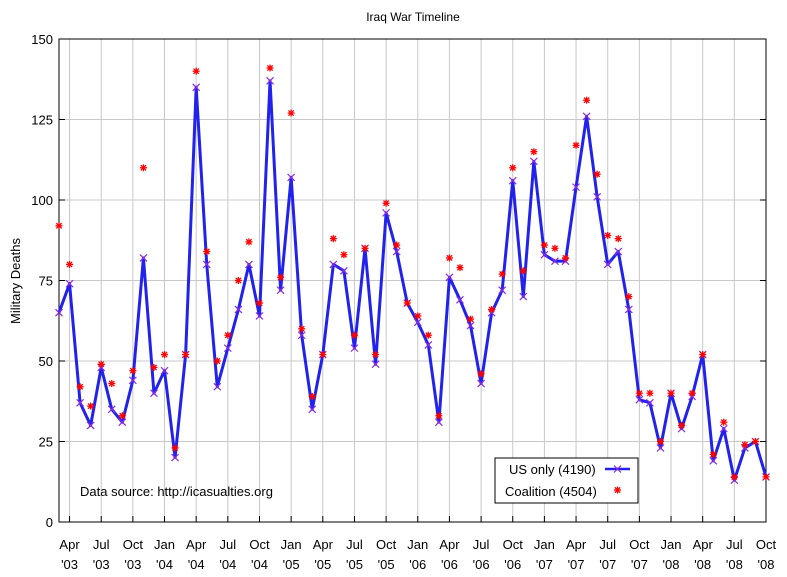  I want to click on y-tick-label: 100, so click(42, 200).